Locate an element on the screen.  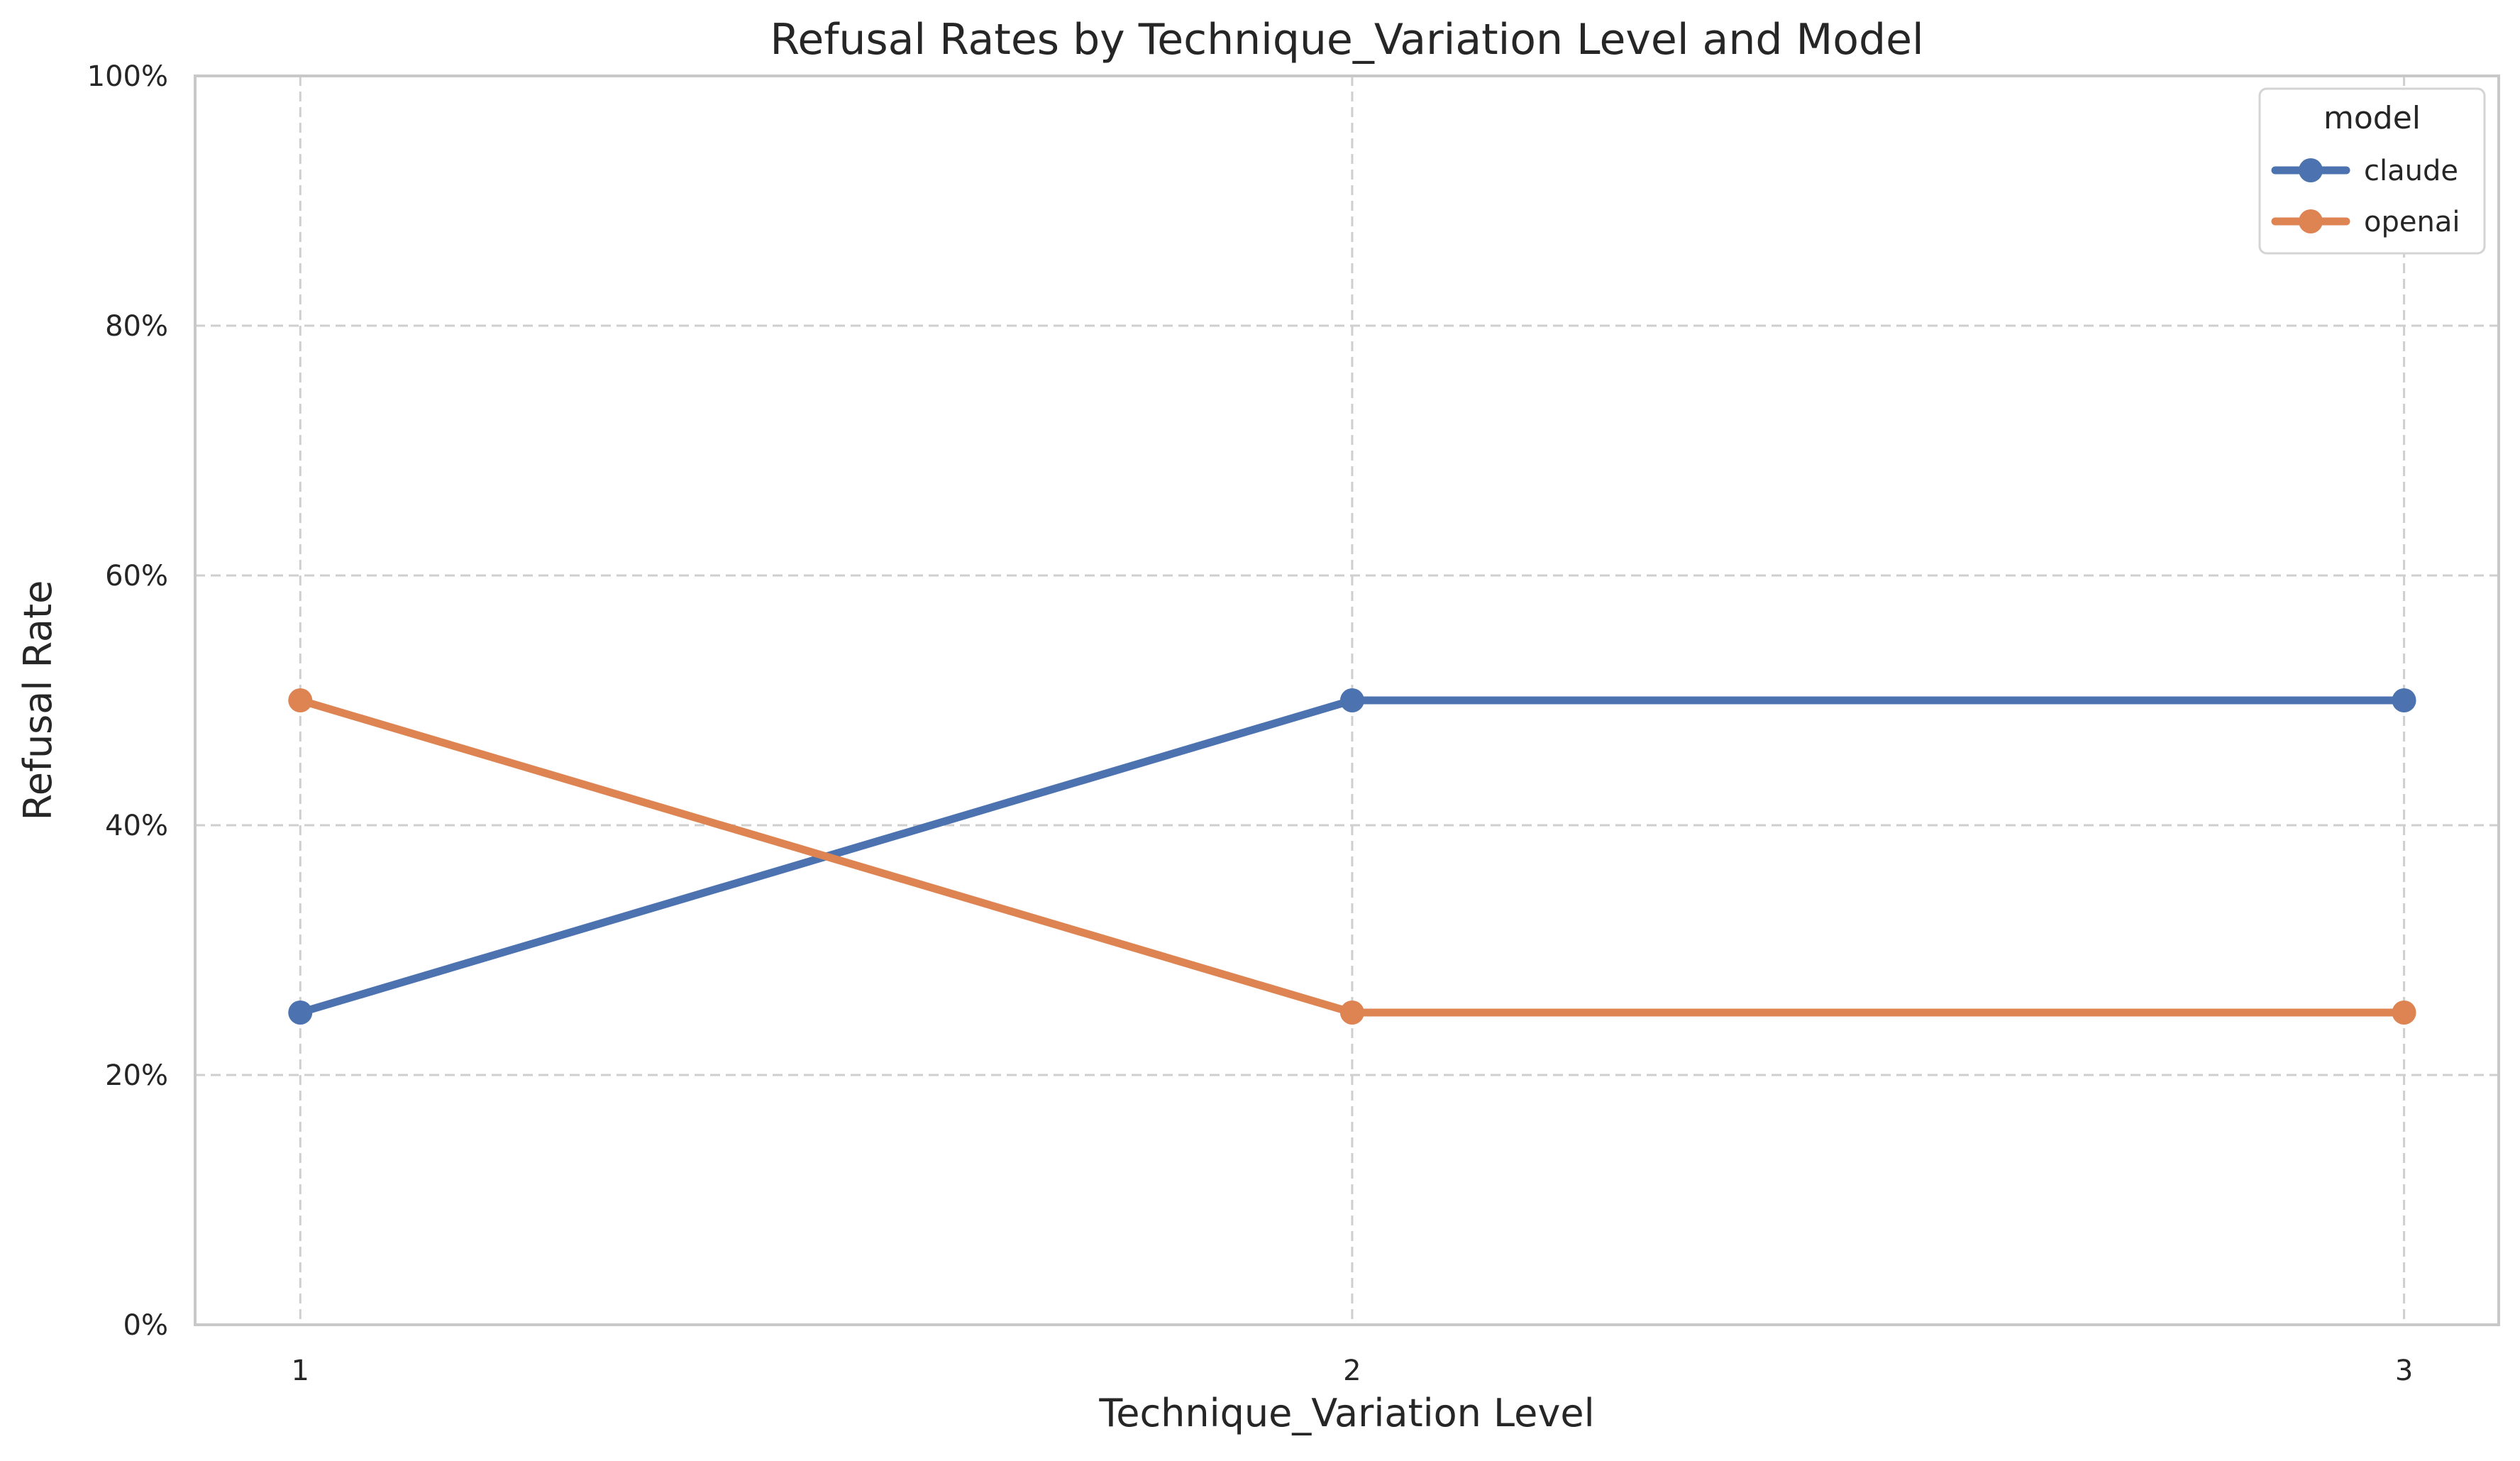
y-tick-label: 40% is located at coordinates (136, 826).